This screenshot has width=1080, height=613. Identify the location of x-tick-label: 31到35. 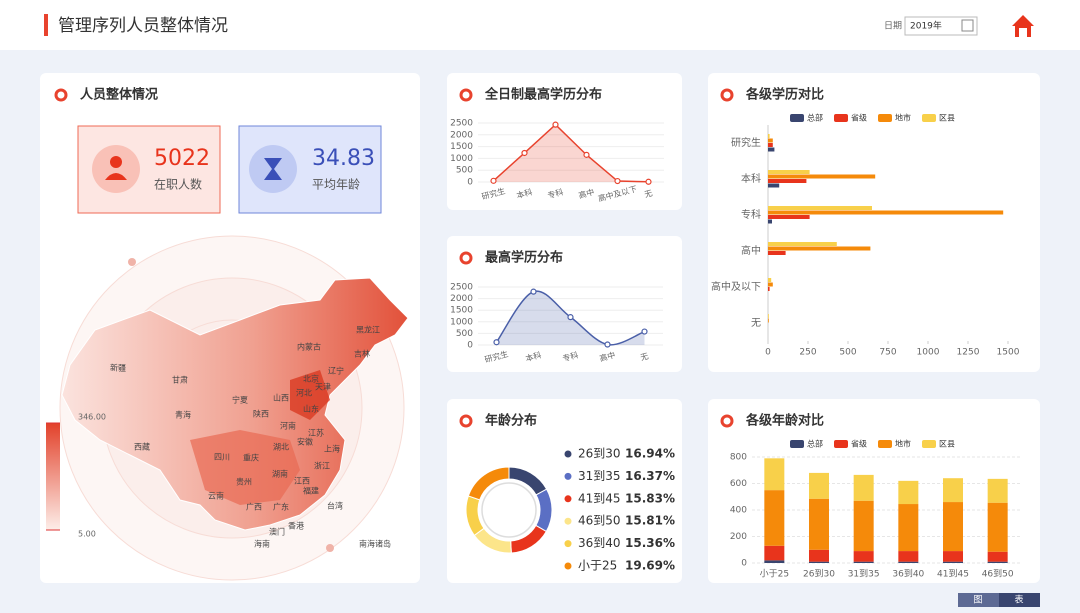
(864, 574).